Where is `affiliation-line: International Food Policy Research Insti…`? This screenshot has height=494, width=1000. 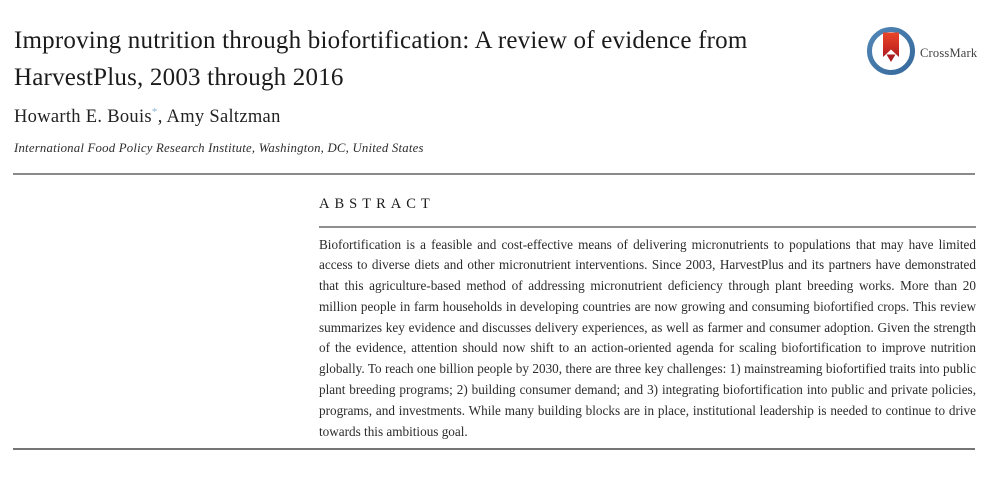
affiliation-line: International Food Policy Research Insti… is located at coordinates (219, 148).